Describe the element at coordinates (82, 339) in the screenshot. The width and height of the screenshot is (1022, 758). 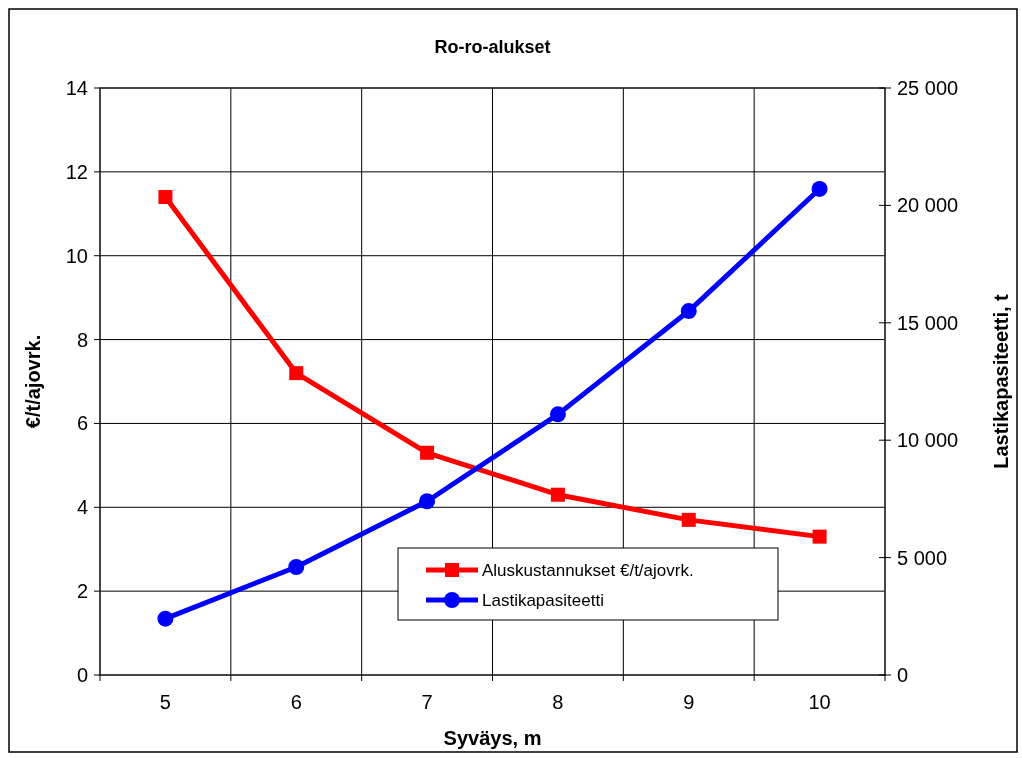
I see `y-tick-label: 8` at that location.